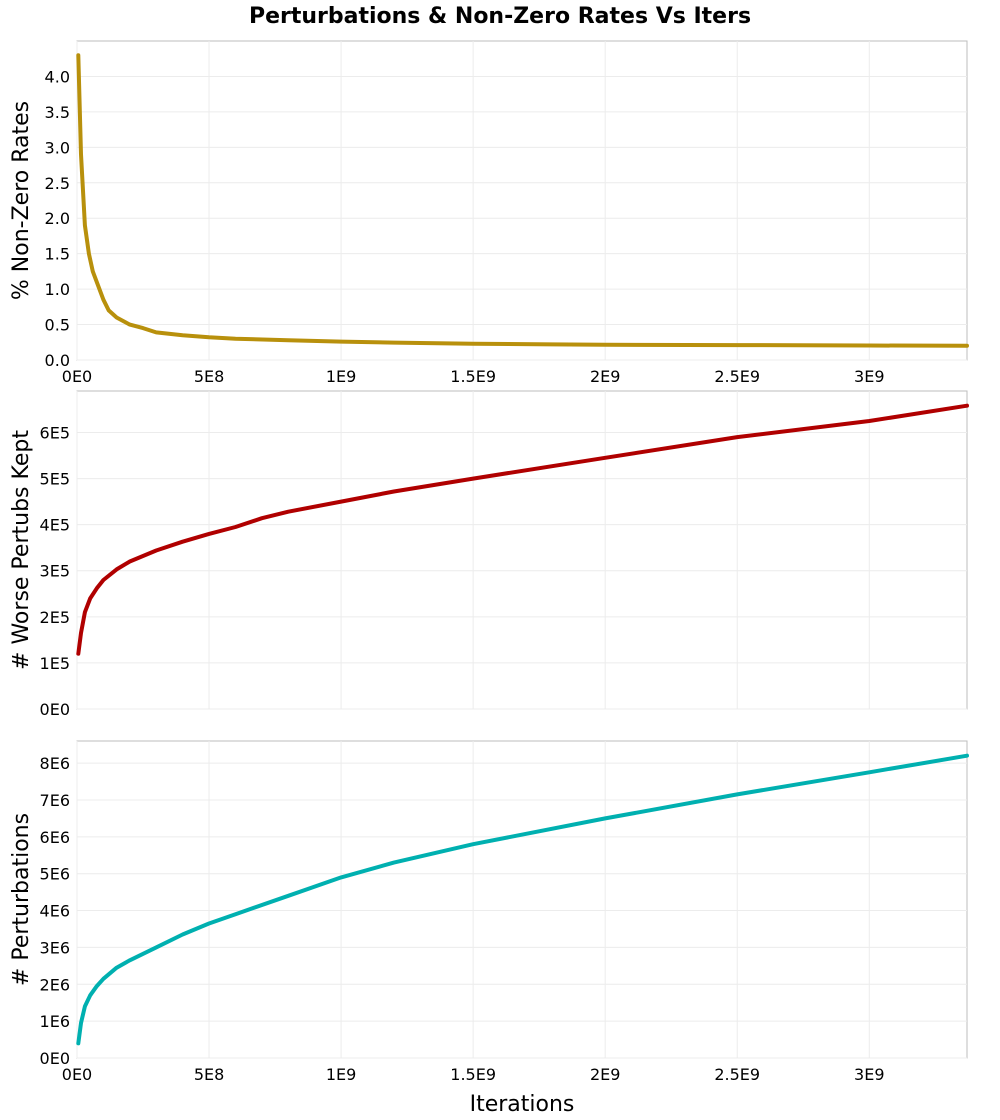 The image size is (1000, 1120). What do you see at coordinates (57, 218) in the screenshot?
I see `y-tick-label: 2.0` at bounding box center [57, 218].